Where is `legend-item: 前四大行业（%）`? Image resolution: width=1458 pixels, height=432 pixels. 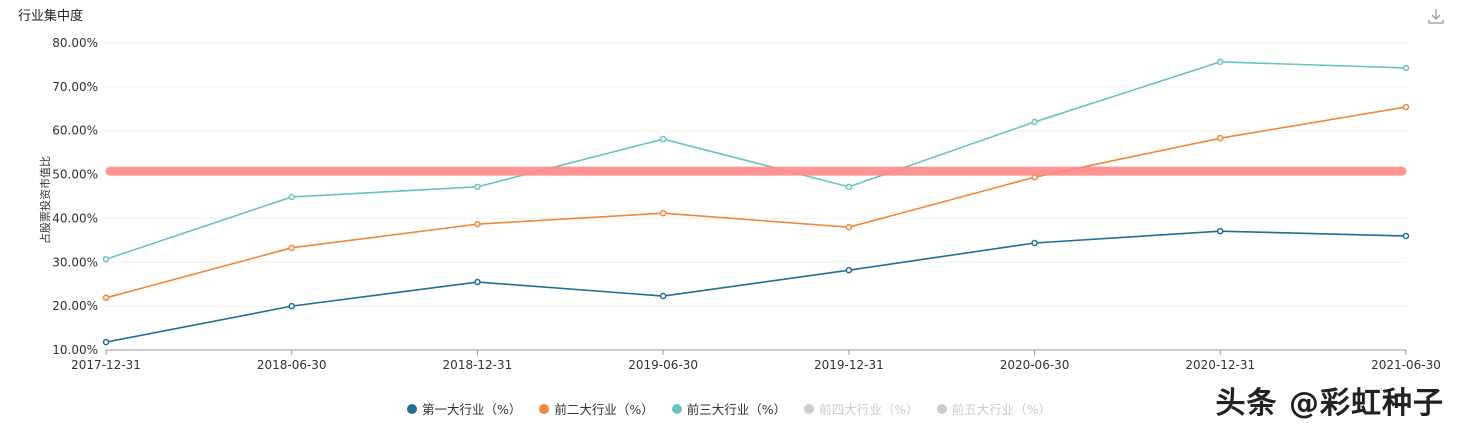 legend-item: 前四大行业（%） is located at coordinates (861, 408).